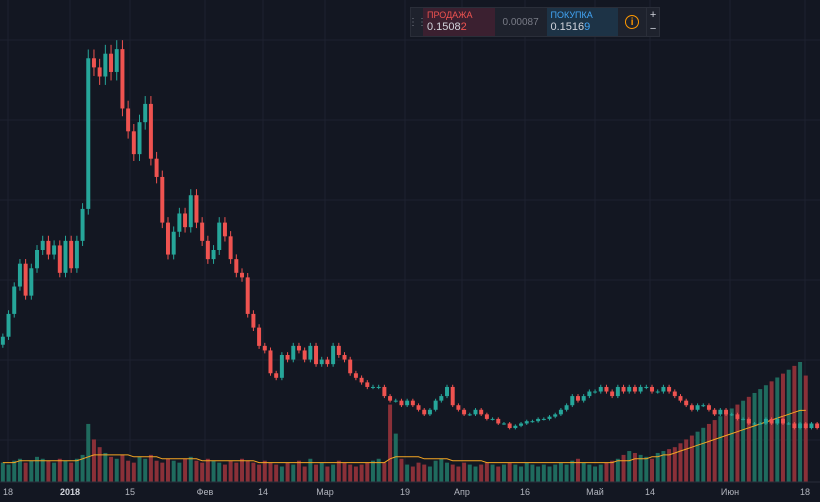  Describe the element at coordinates (459, 22) in the screenshot. I see `sell-button: ПРОДАЖА 0.15082` at that location.